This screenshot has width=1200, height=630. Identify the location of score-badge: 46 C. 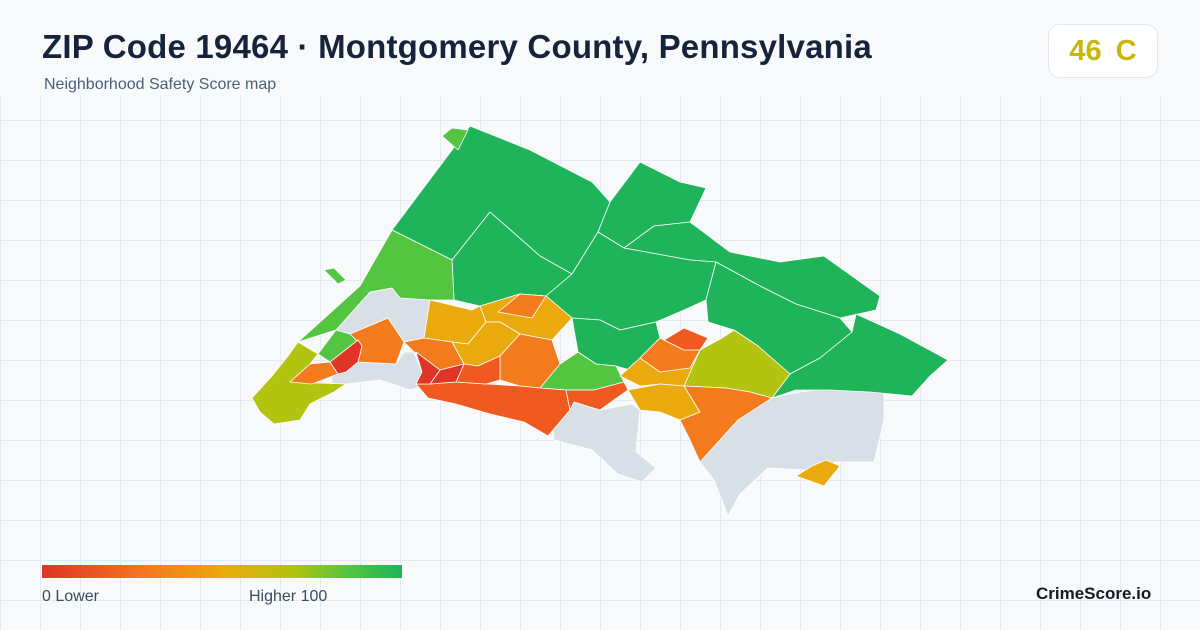
(1103, 51).